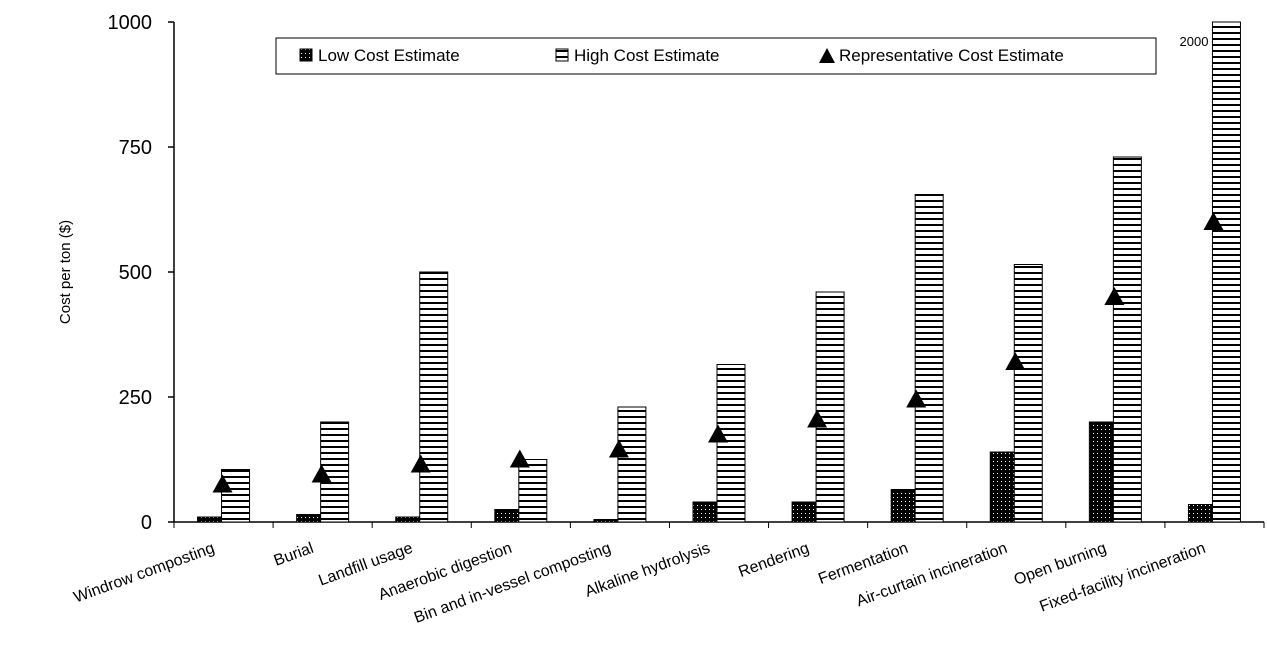 This screenshot has height=660, width=1267. I want to click on y-tick-label: 750, so click(135, 148).